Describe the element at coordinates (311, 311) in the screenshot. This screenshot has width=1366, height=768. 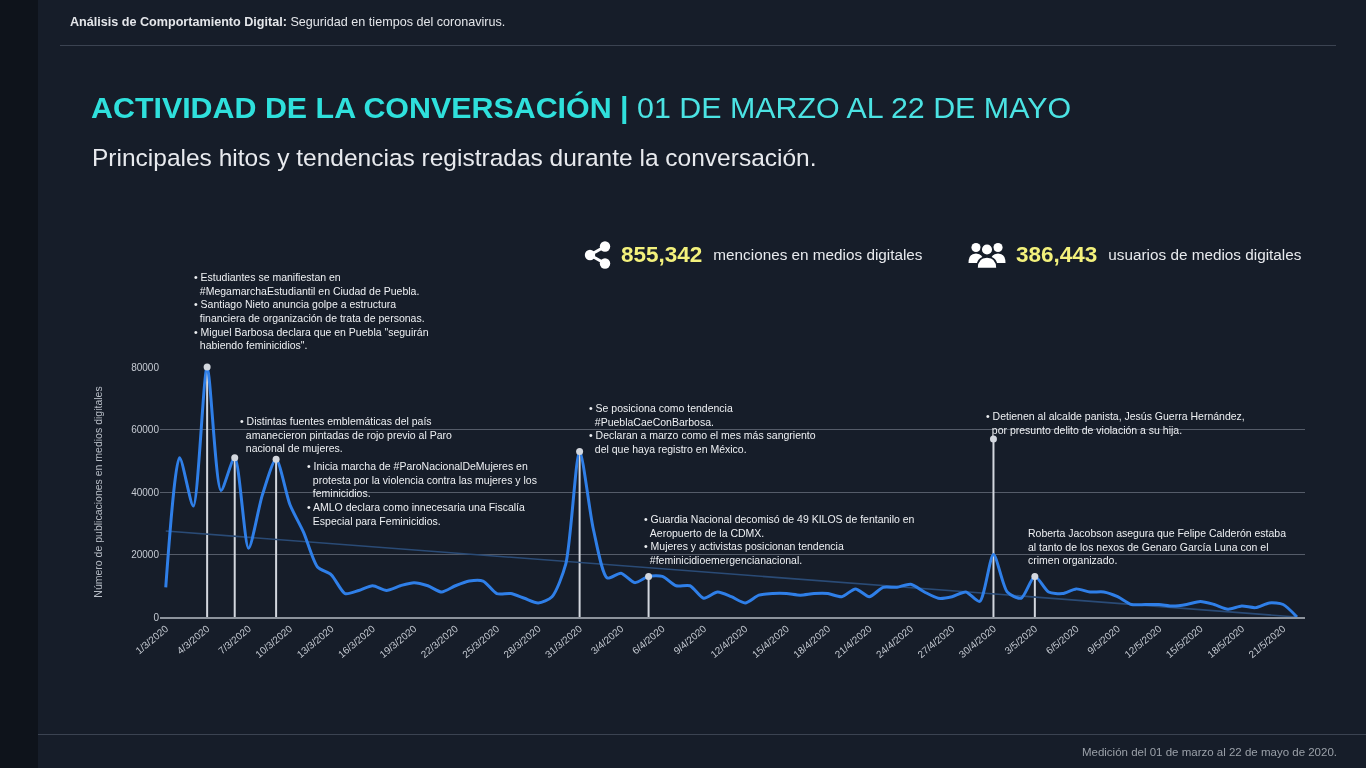
I see `annotation: • Estudiantes se manifiestan en #MegamarchaEstudiantil en Ciudad de Puebla. • Santiago Nieto anuncia golpe a estructura financiera de organización de trata de personas. • Miguel Barbosa declara que en Puebla "seguirán habiendo feminicidios".` at that location.